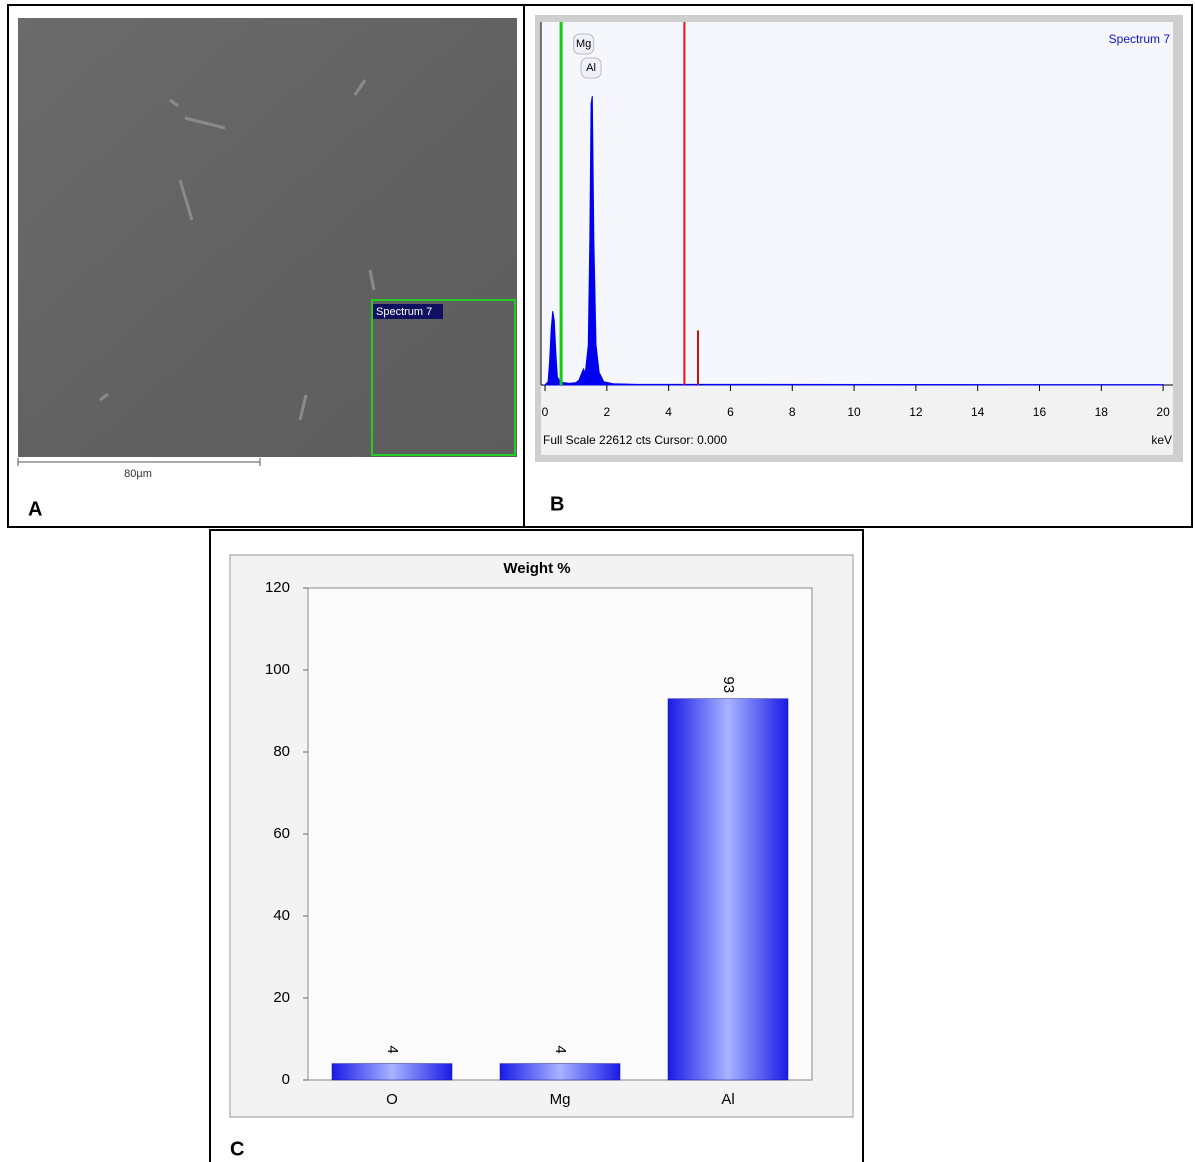 This screenshot has height=1162, width=1195. Describe the element at coordinates (286, 1079) in the screenshot. I see `y-tick-label: 0` at that location.